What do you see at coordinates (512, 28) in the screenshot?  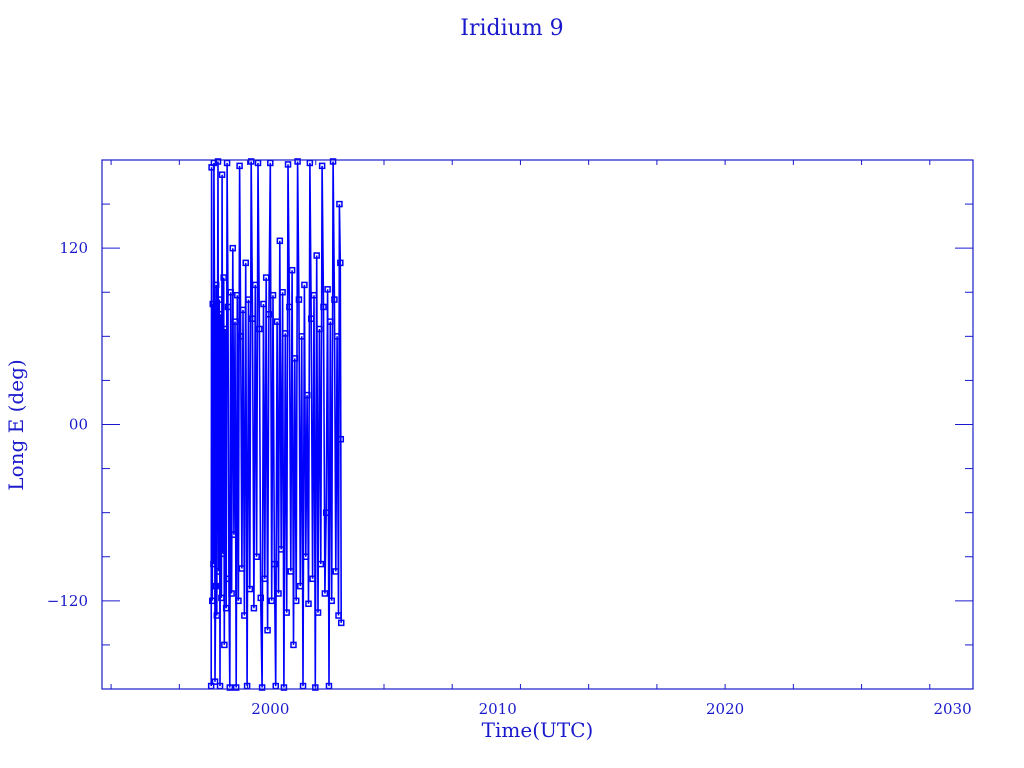 I see `chart-title: Iridium 9` at bounding box center [512, 28].